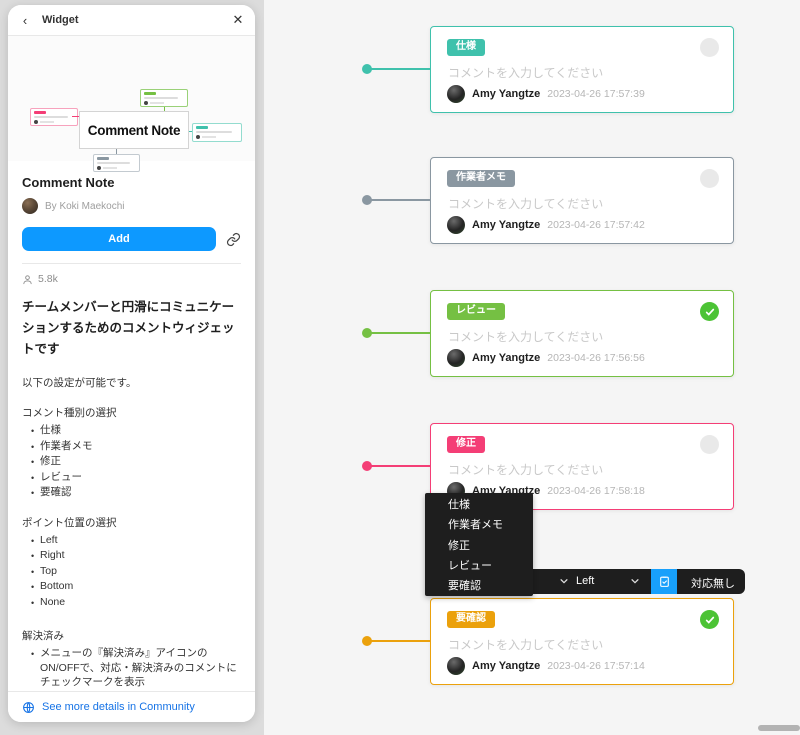 The width and height of the screenshot is (800, 735). I want to click on list-item: 修正, so click(131, 461).